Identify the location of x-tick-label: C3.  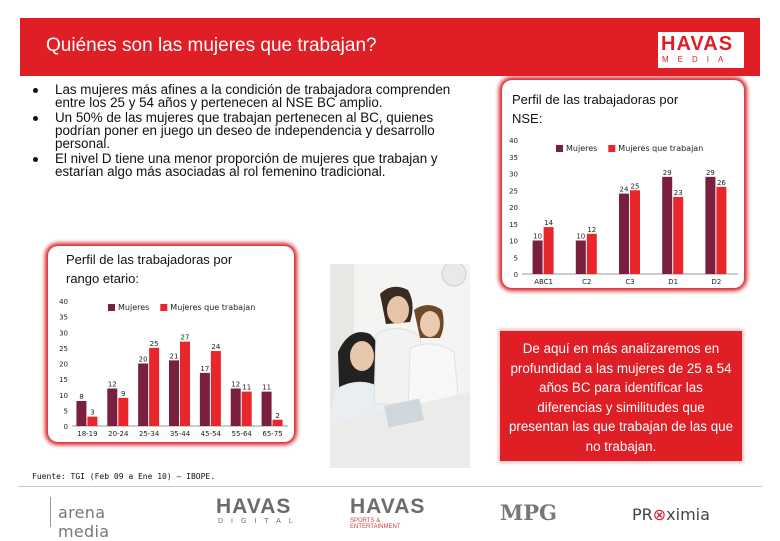
(629, 282).